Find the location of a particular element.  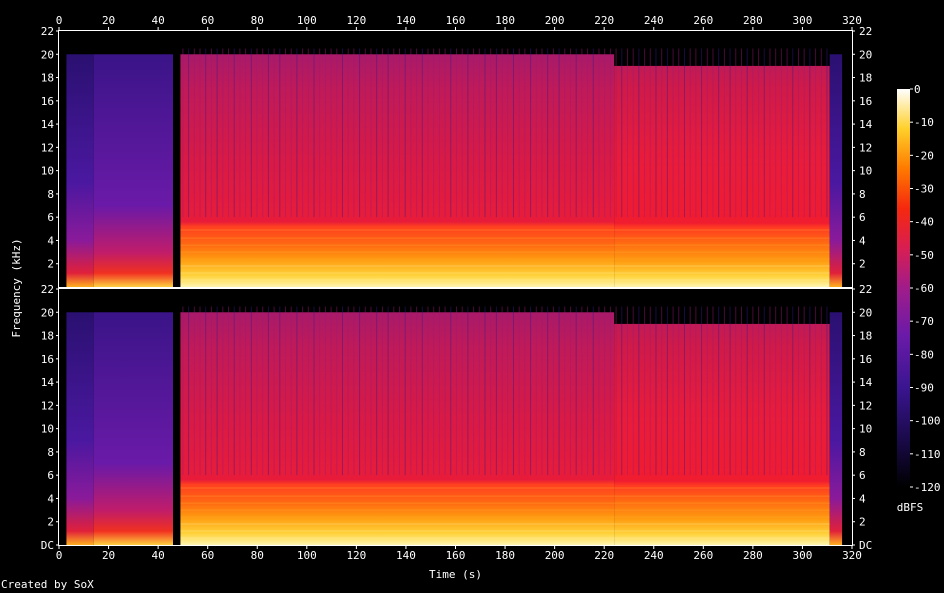

colorbar-gradient is located at coordinates (903, 288).